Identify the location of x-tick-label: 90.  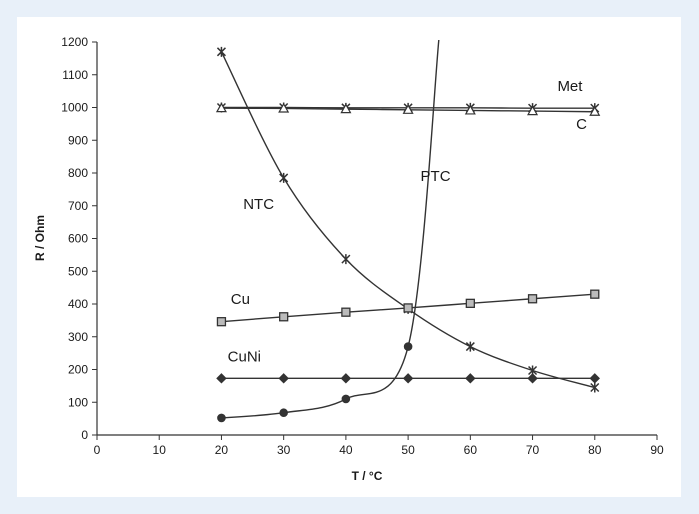
(657, 450).